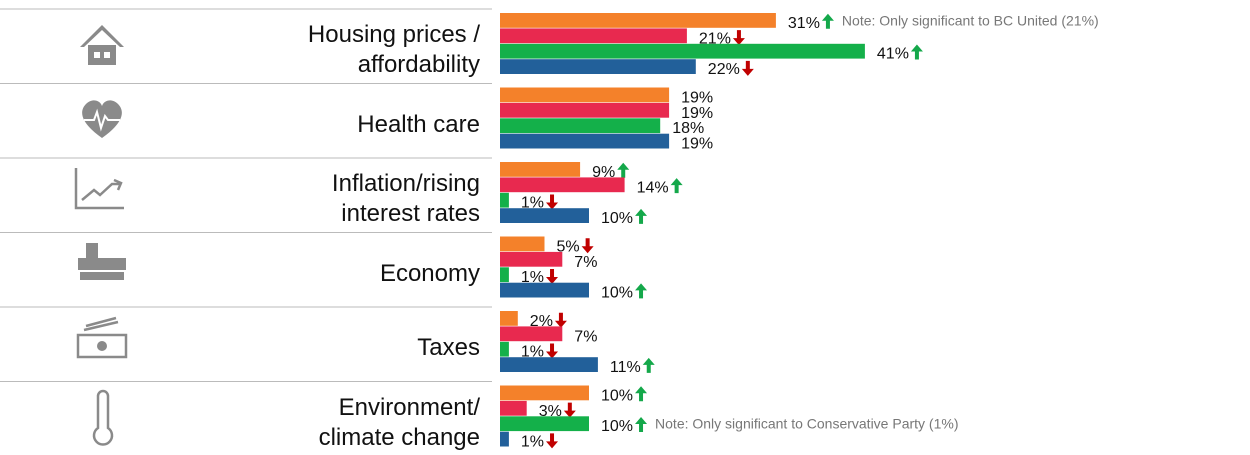  Describe the element at coordinates (102, 337) in the screenshot. I see `money-icon` at that location.